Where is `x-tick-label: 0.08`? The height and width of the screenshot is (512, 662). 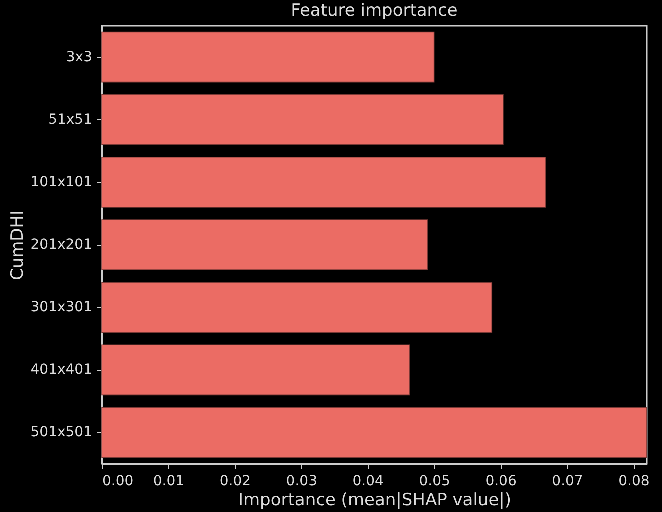
x-tick-label: 0.08 is located at coordinates (634, 482).